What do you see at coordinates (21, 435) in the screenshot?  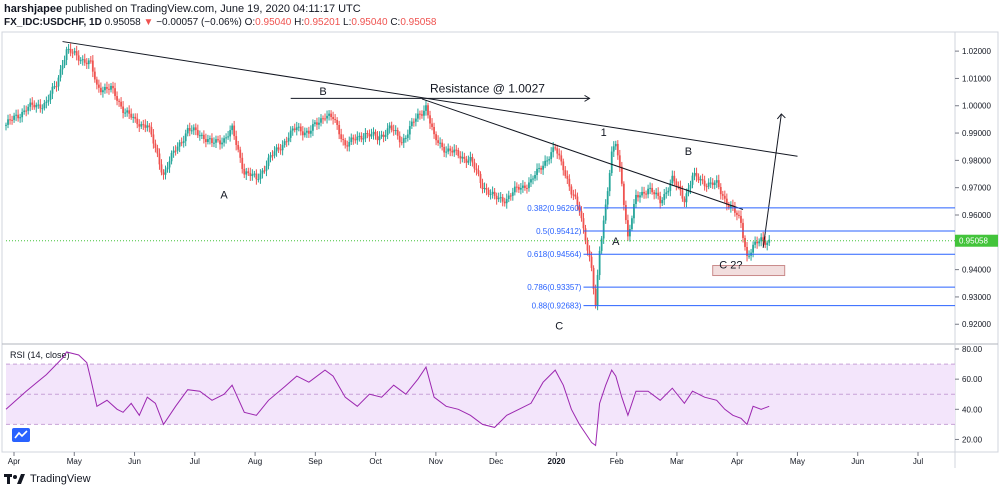 I see `indicator-toggle-icon` at bounding box center [21, 435].